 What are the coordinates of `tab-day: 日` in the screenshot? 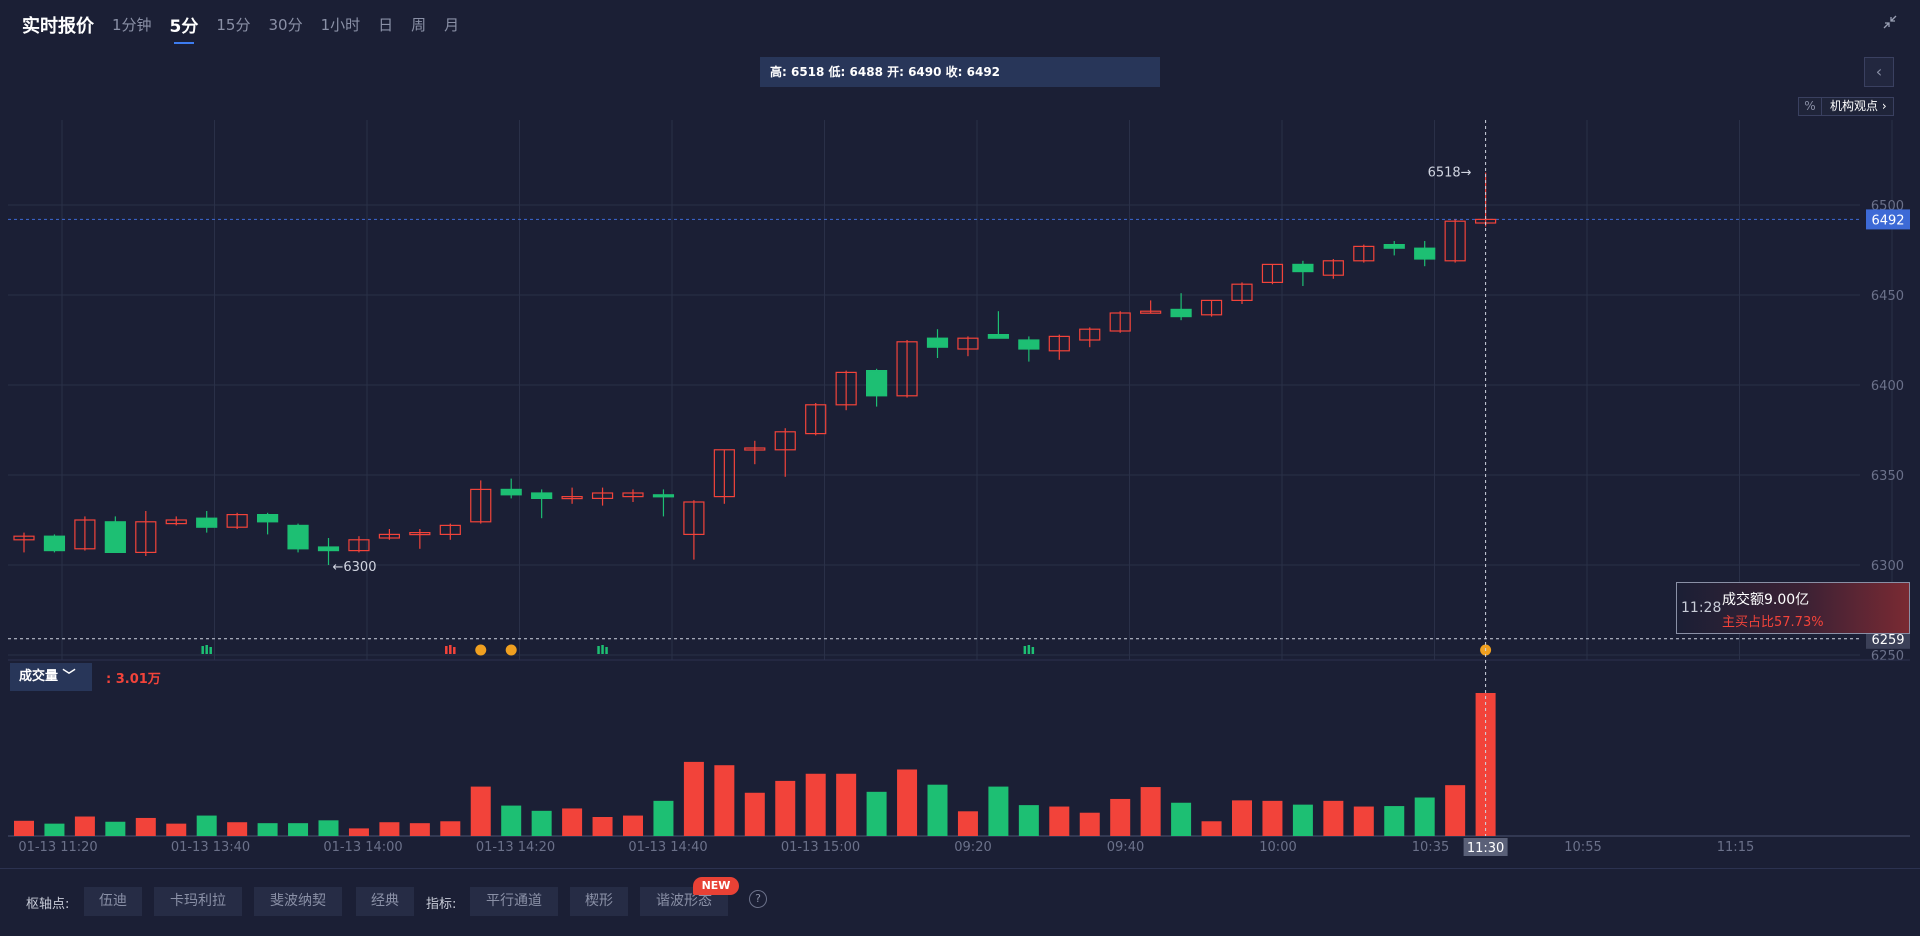 It's located at (386, 25).